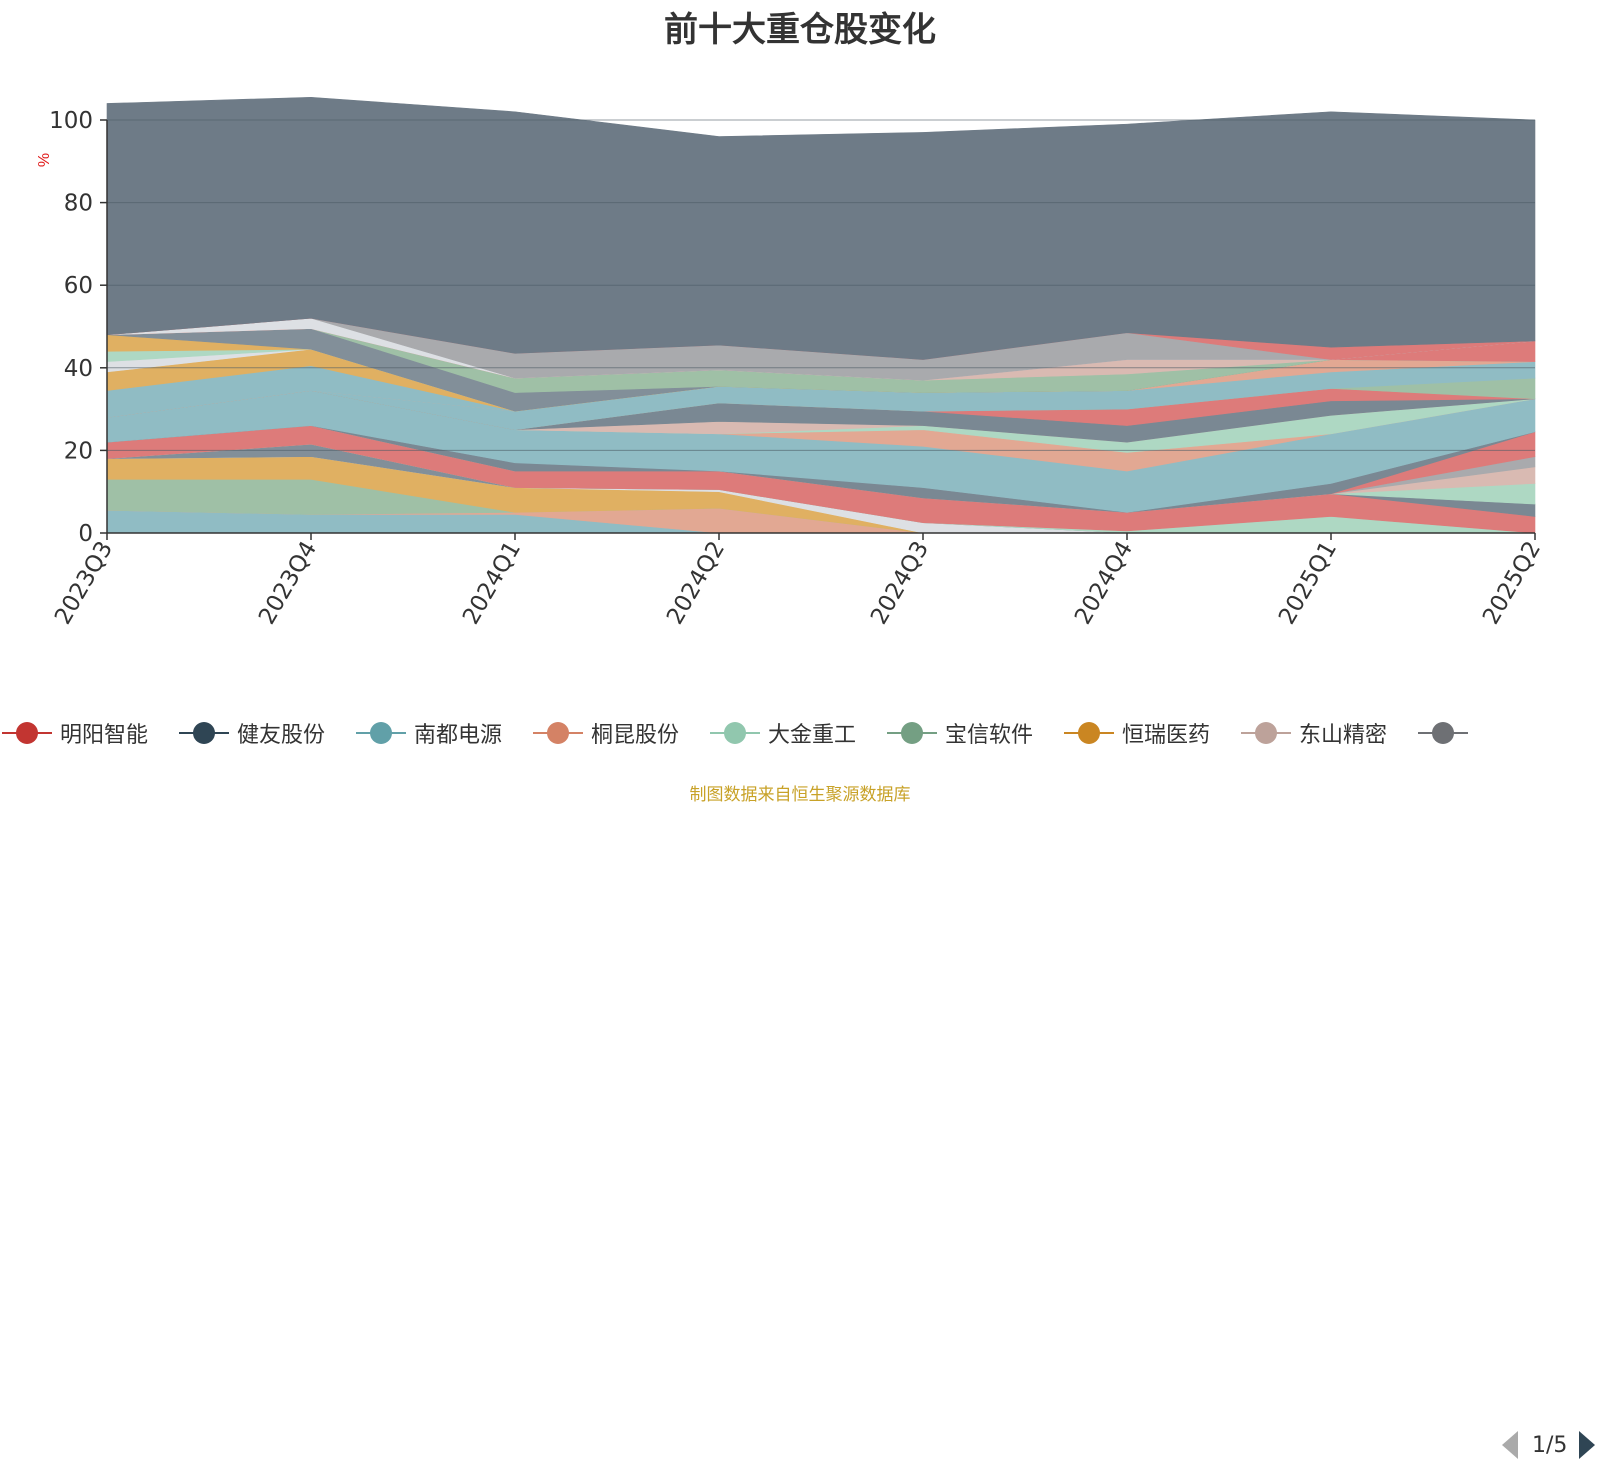  I want to click on legend-pager: 1/5, so click(1549, 1445).